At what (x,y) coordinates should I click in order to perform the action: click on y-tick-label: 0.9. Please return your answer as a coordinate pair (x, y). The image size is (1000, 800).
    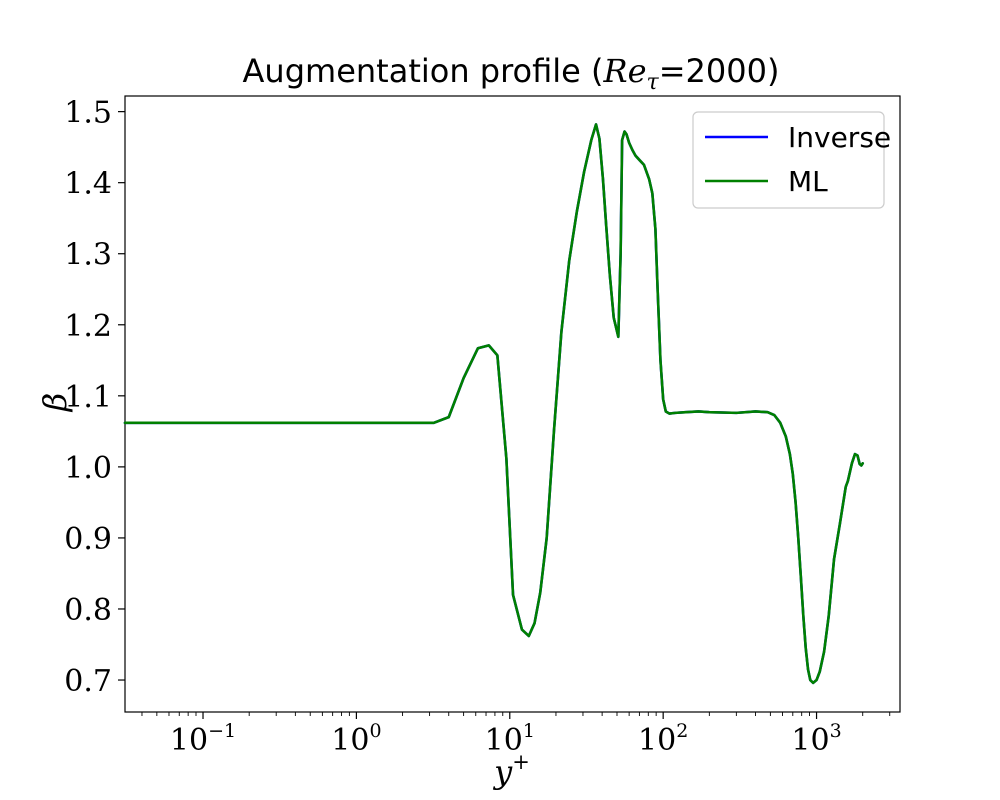
    Looking at the image, I should click on (88, 539).